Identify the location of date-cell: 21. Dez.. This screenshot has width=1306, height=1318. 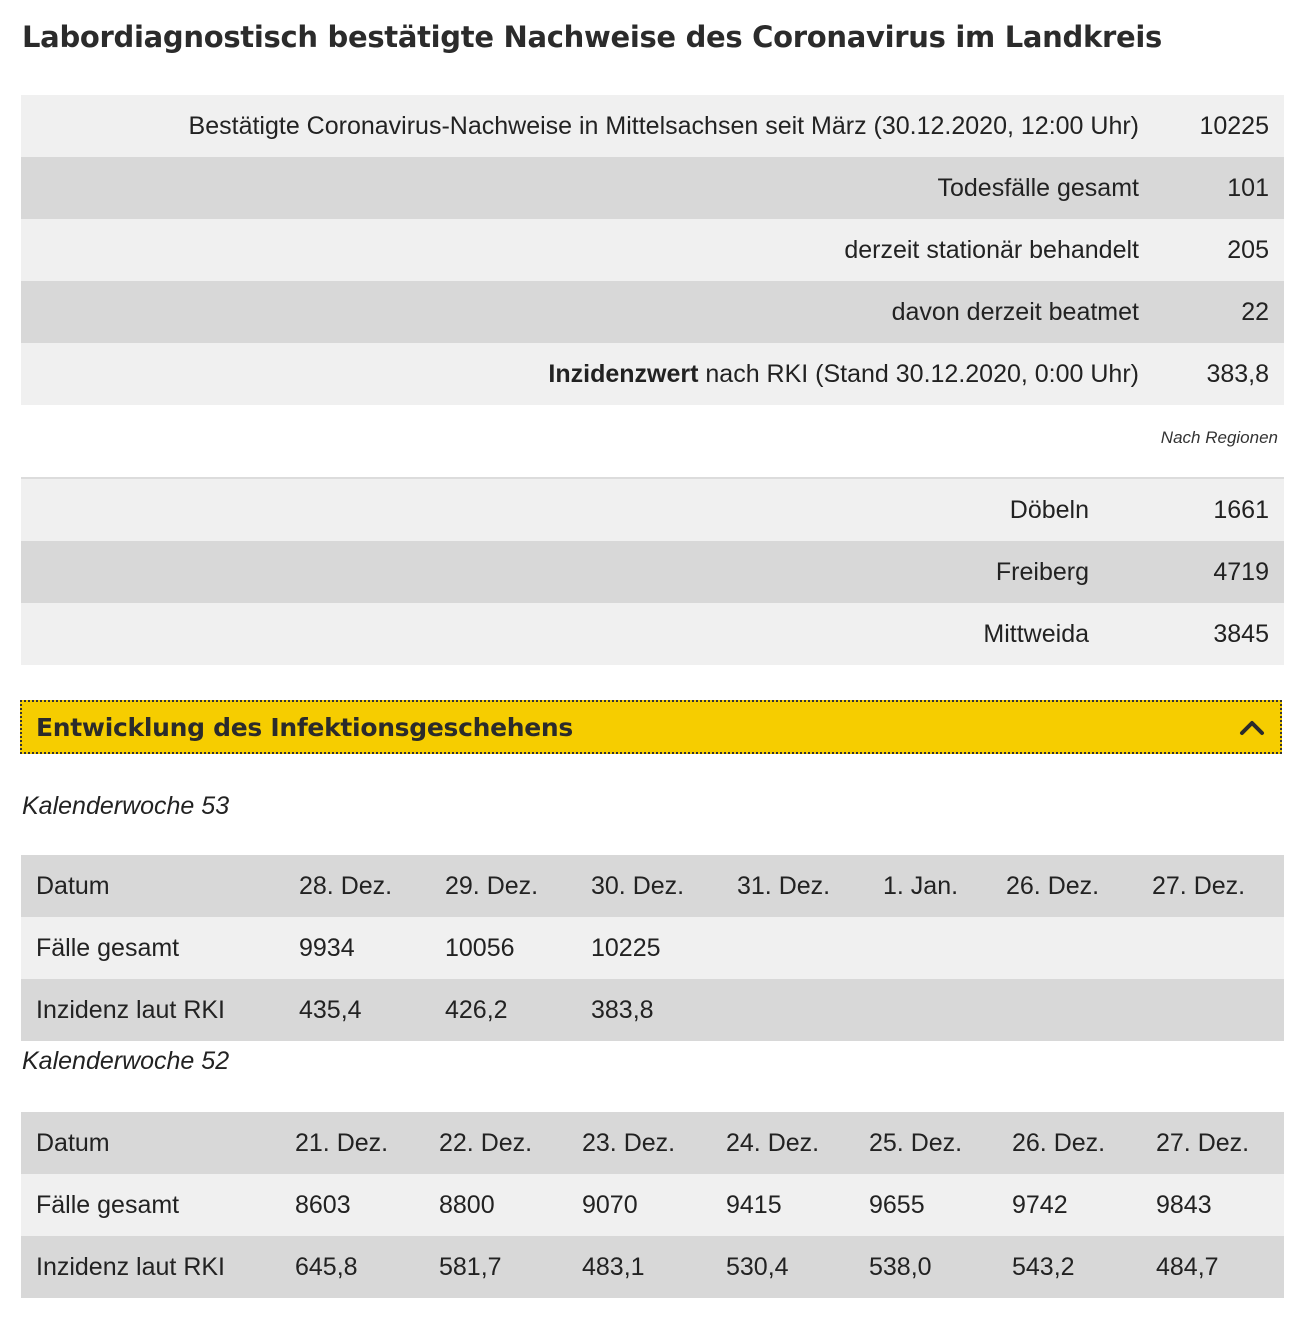
(342, 1142).